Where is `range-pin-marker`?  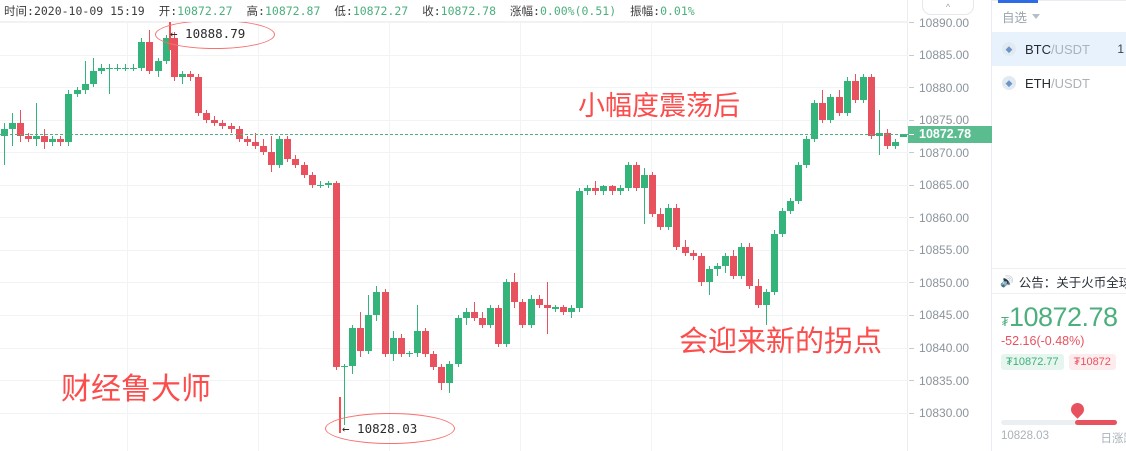 range-pin-marker is located at coordinates (1077, 409).